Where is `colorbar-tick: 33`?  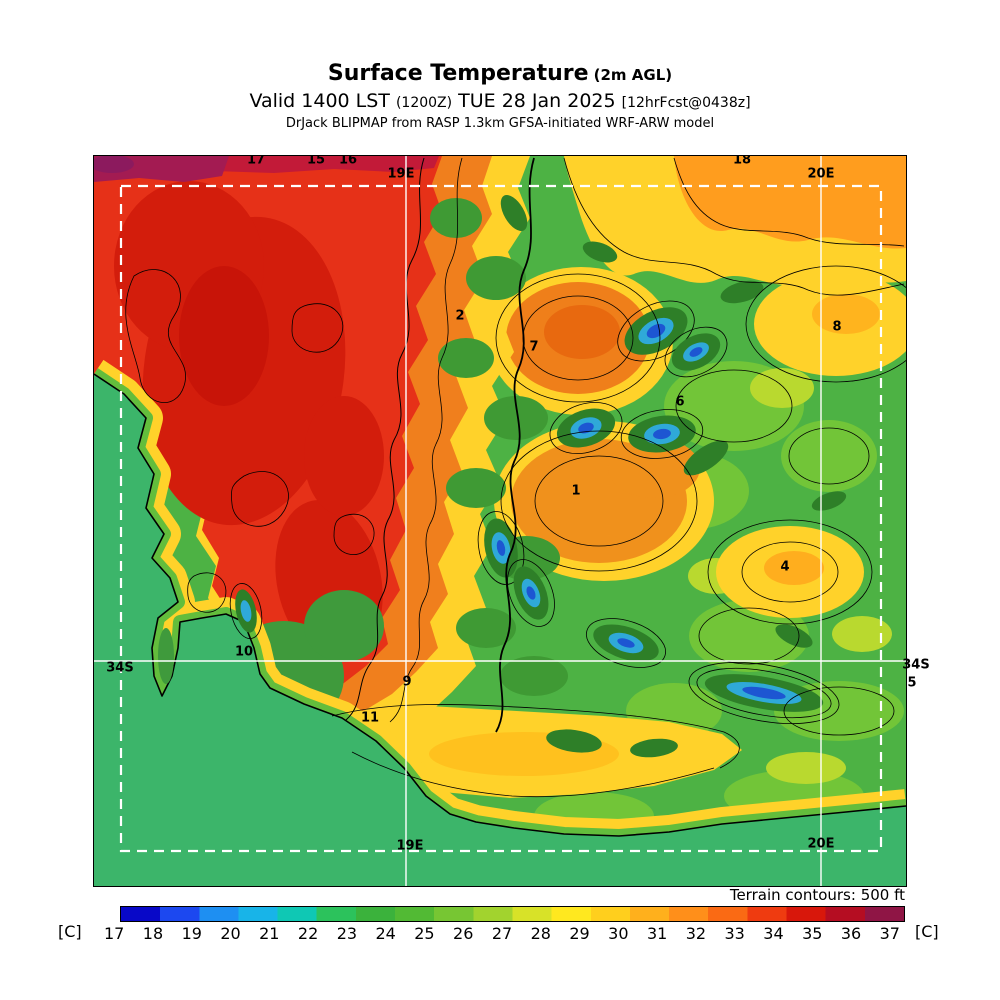 colorbar-tick: 33 is located at coordinates (734, 933).